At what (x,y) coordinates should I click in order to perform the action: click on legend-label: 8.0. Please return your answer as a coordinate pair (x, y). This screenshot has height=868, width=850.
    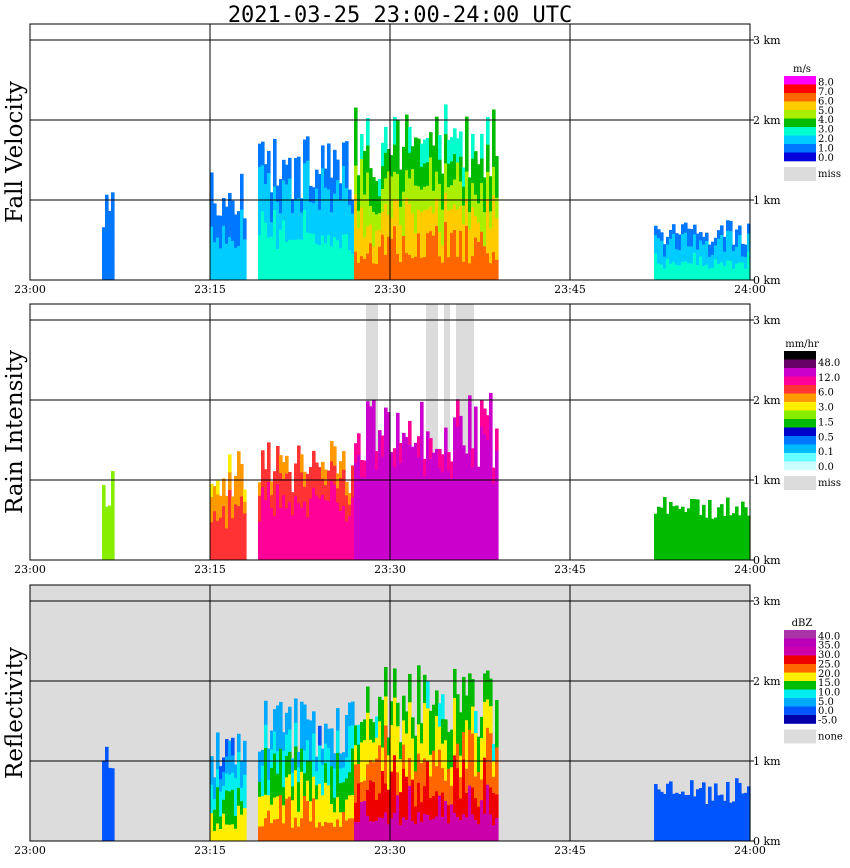
    Looking at the image, I should click on (826, 82).